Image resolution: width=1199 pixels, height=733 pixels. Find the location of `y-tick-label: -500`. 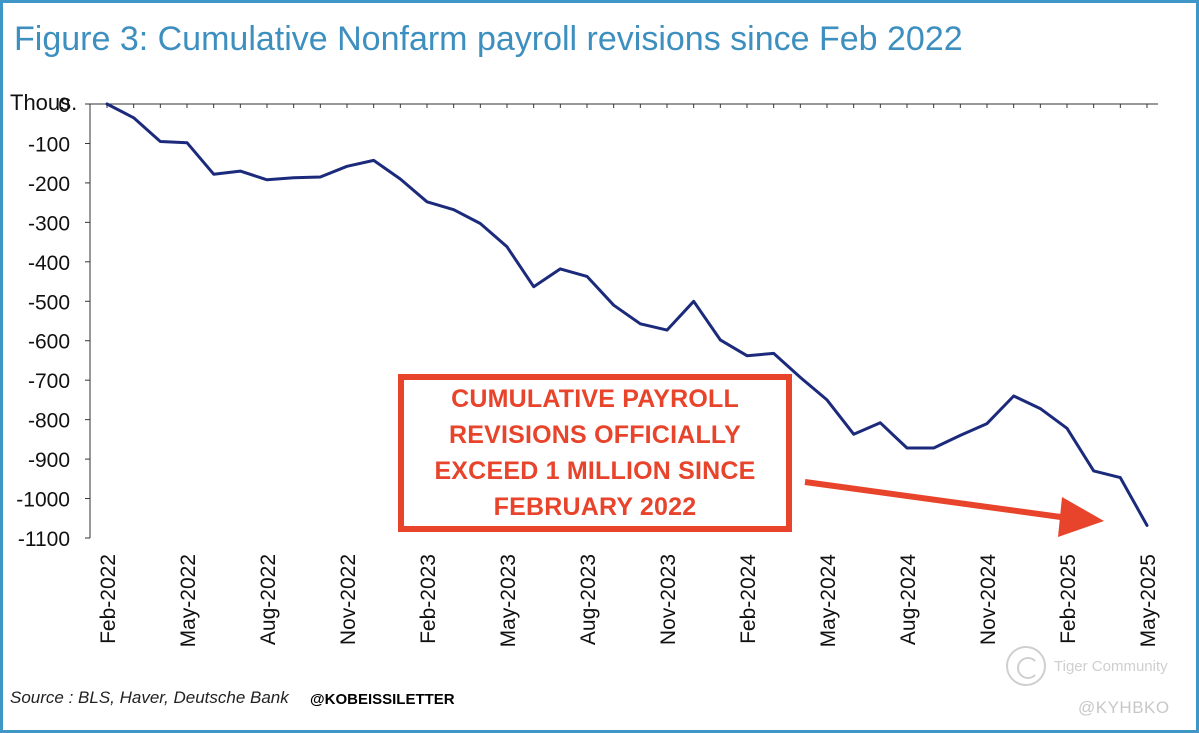

y-tick-label: -500 is located at coordinates (49, 302).